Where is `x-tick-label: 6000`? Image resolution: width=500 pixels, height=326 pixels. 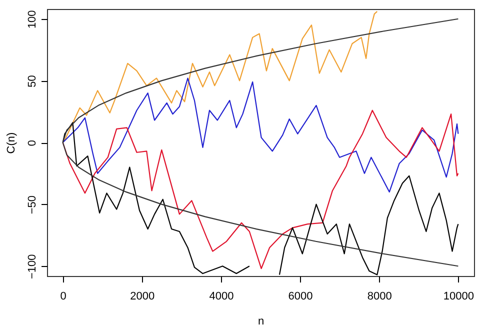
x-tick-label: 6000 is located at coordinates (300, 296).